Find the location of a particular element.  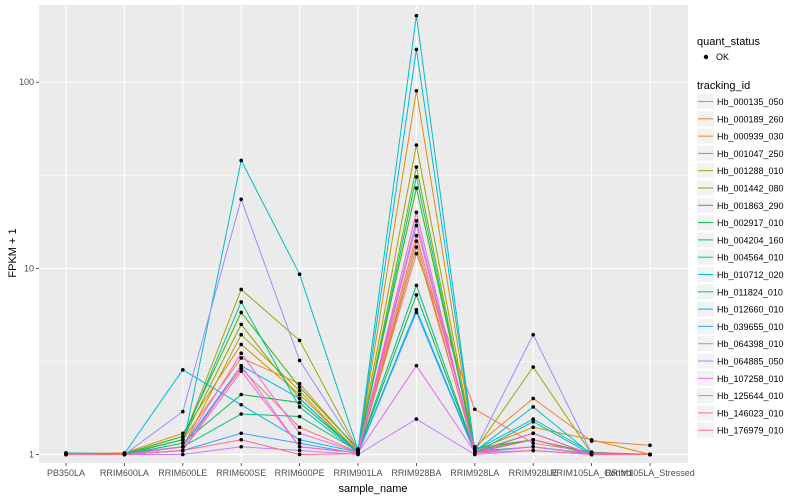

legend-label: Hb_012660_010 is located at coordinates (750, 310).